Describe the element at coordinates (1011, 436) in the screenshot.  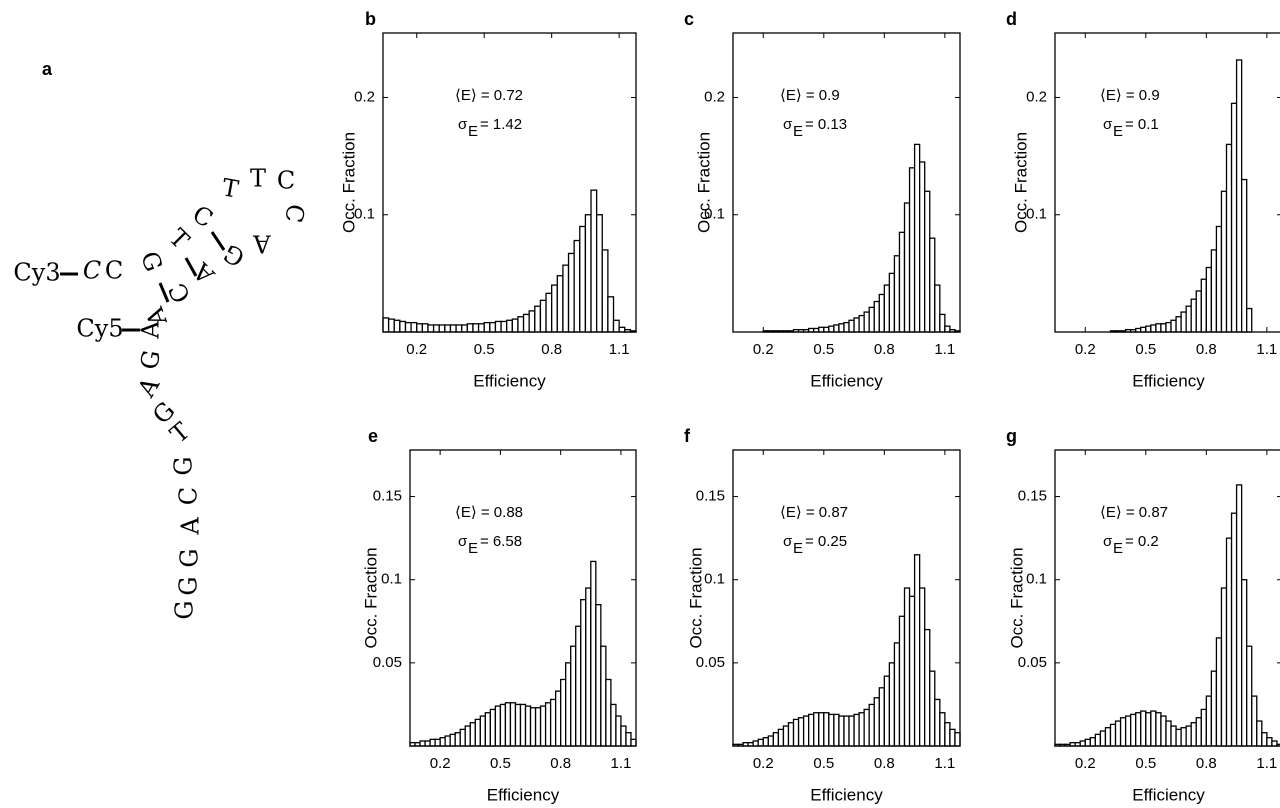
I see `panel-label: g` at that location.